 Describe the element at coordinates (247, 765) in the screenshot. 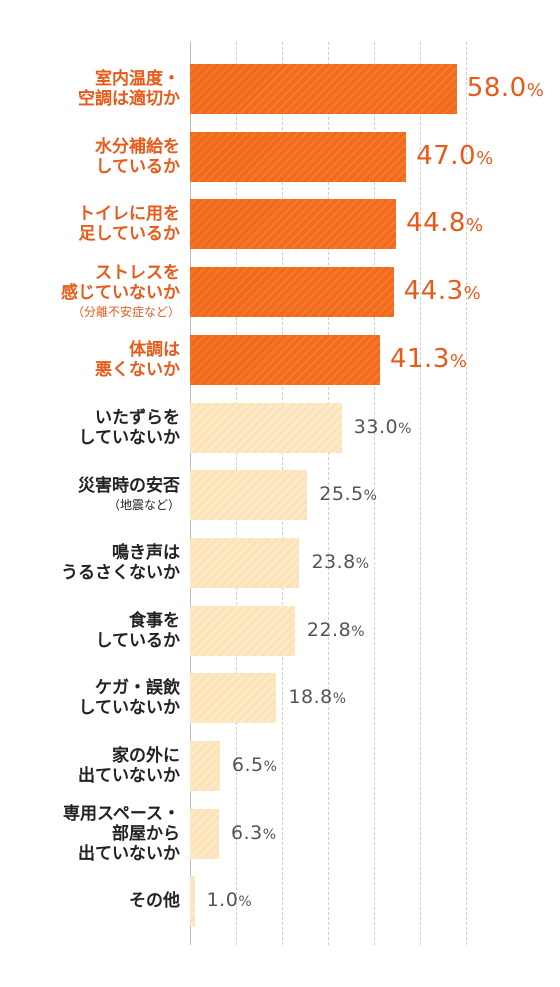

I see `data-label-value: 6.5` at that location.